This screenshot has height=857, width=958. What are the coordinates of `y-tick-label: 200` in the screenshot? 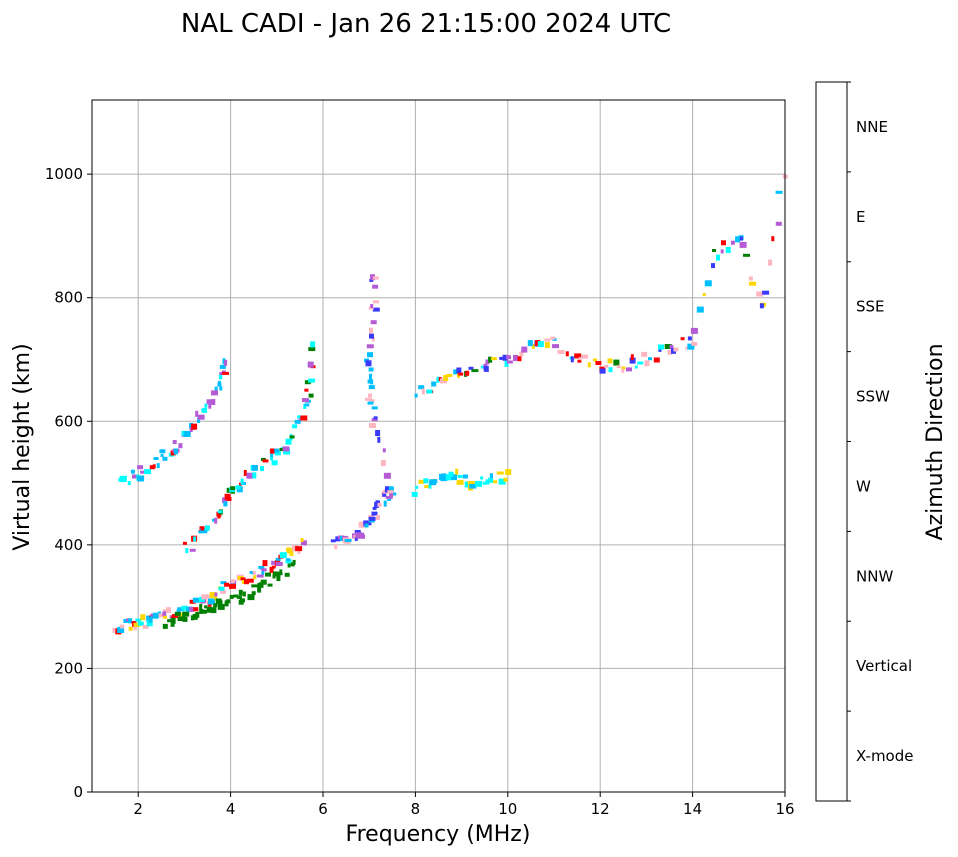 It's located at (68, 668).